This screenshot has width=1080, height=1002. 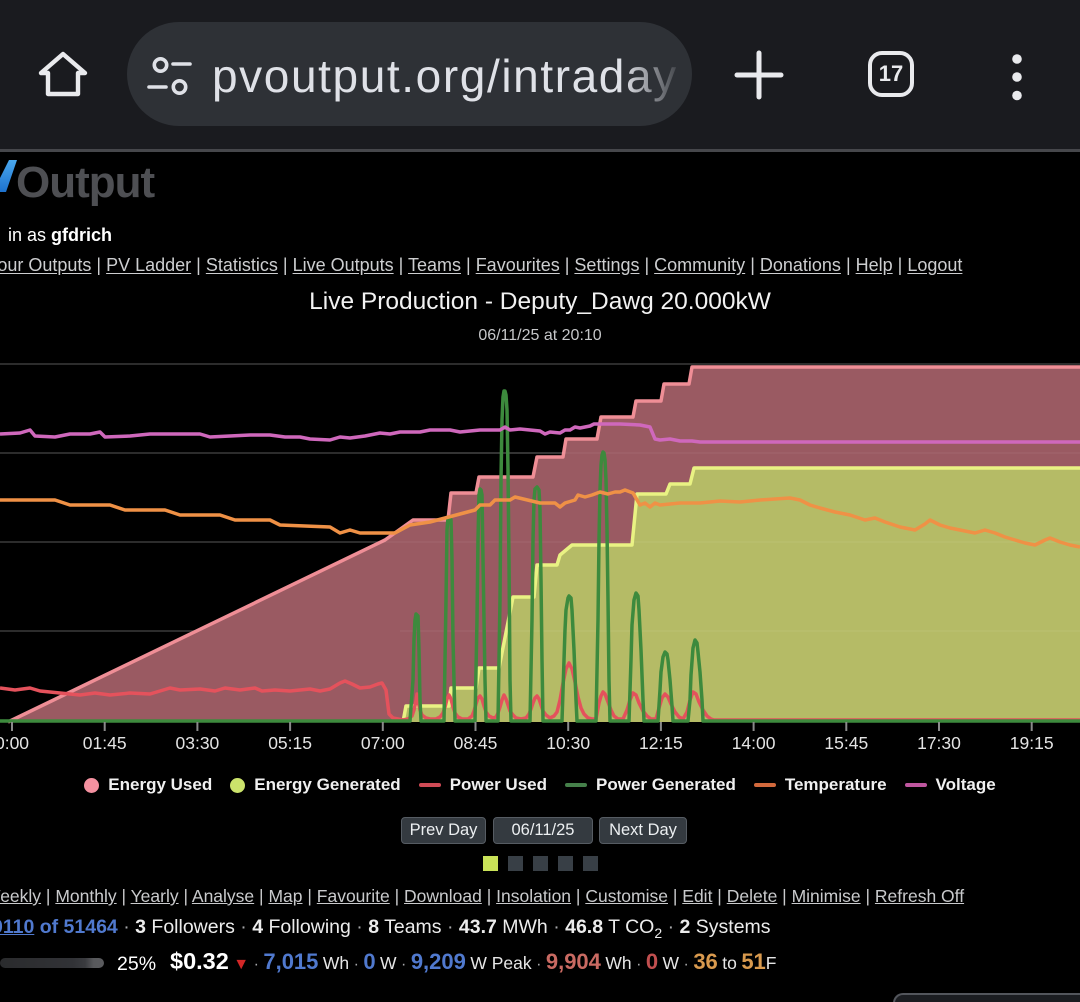 What do you see at coordinates (86, 182) in the screenshot?
I see `svg-text: Output` at bounding box center [86, 182].